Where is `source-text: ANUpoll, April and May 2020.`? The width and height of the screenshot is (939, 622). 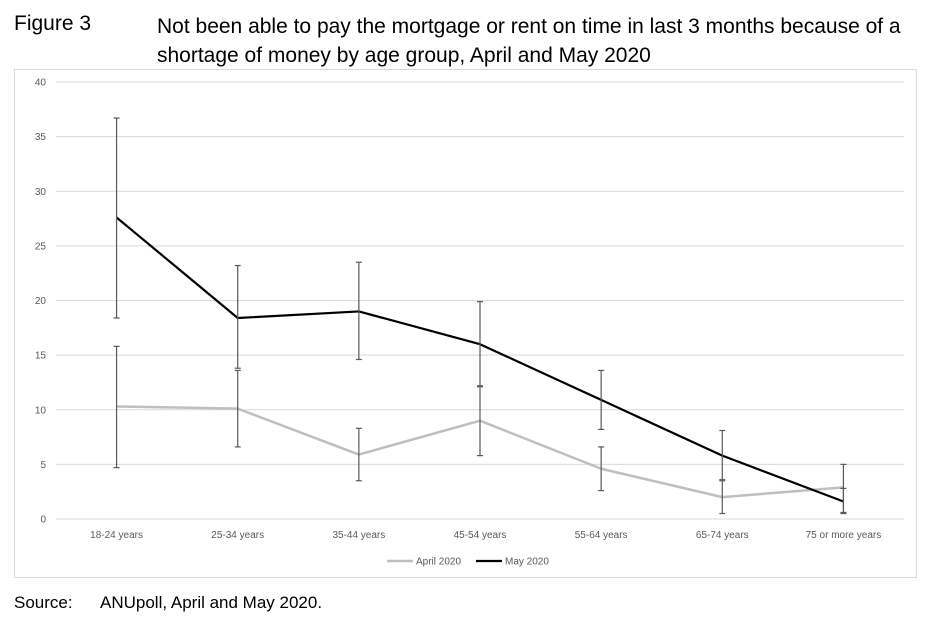
source-text: ANUpoll, April and May 2020. is located at coordinates (211, 602).